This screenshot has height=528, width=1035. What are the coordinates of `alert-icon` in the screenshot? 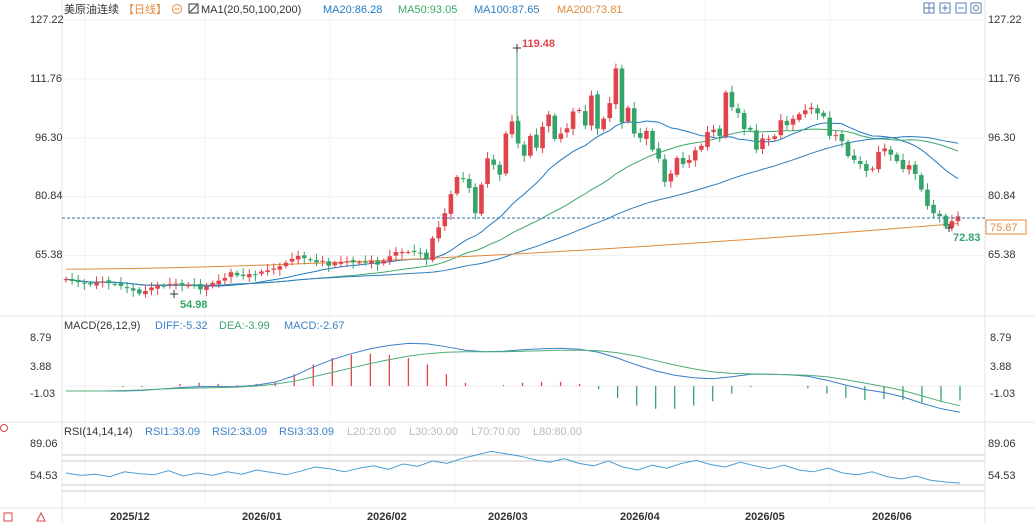 It's located at (41, 517).